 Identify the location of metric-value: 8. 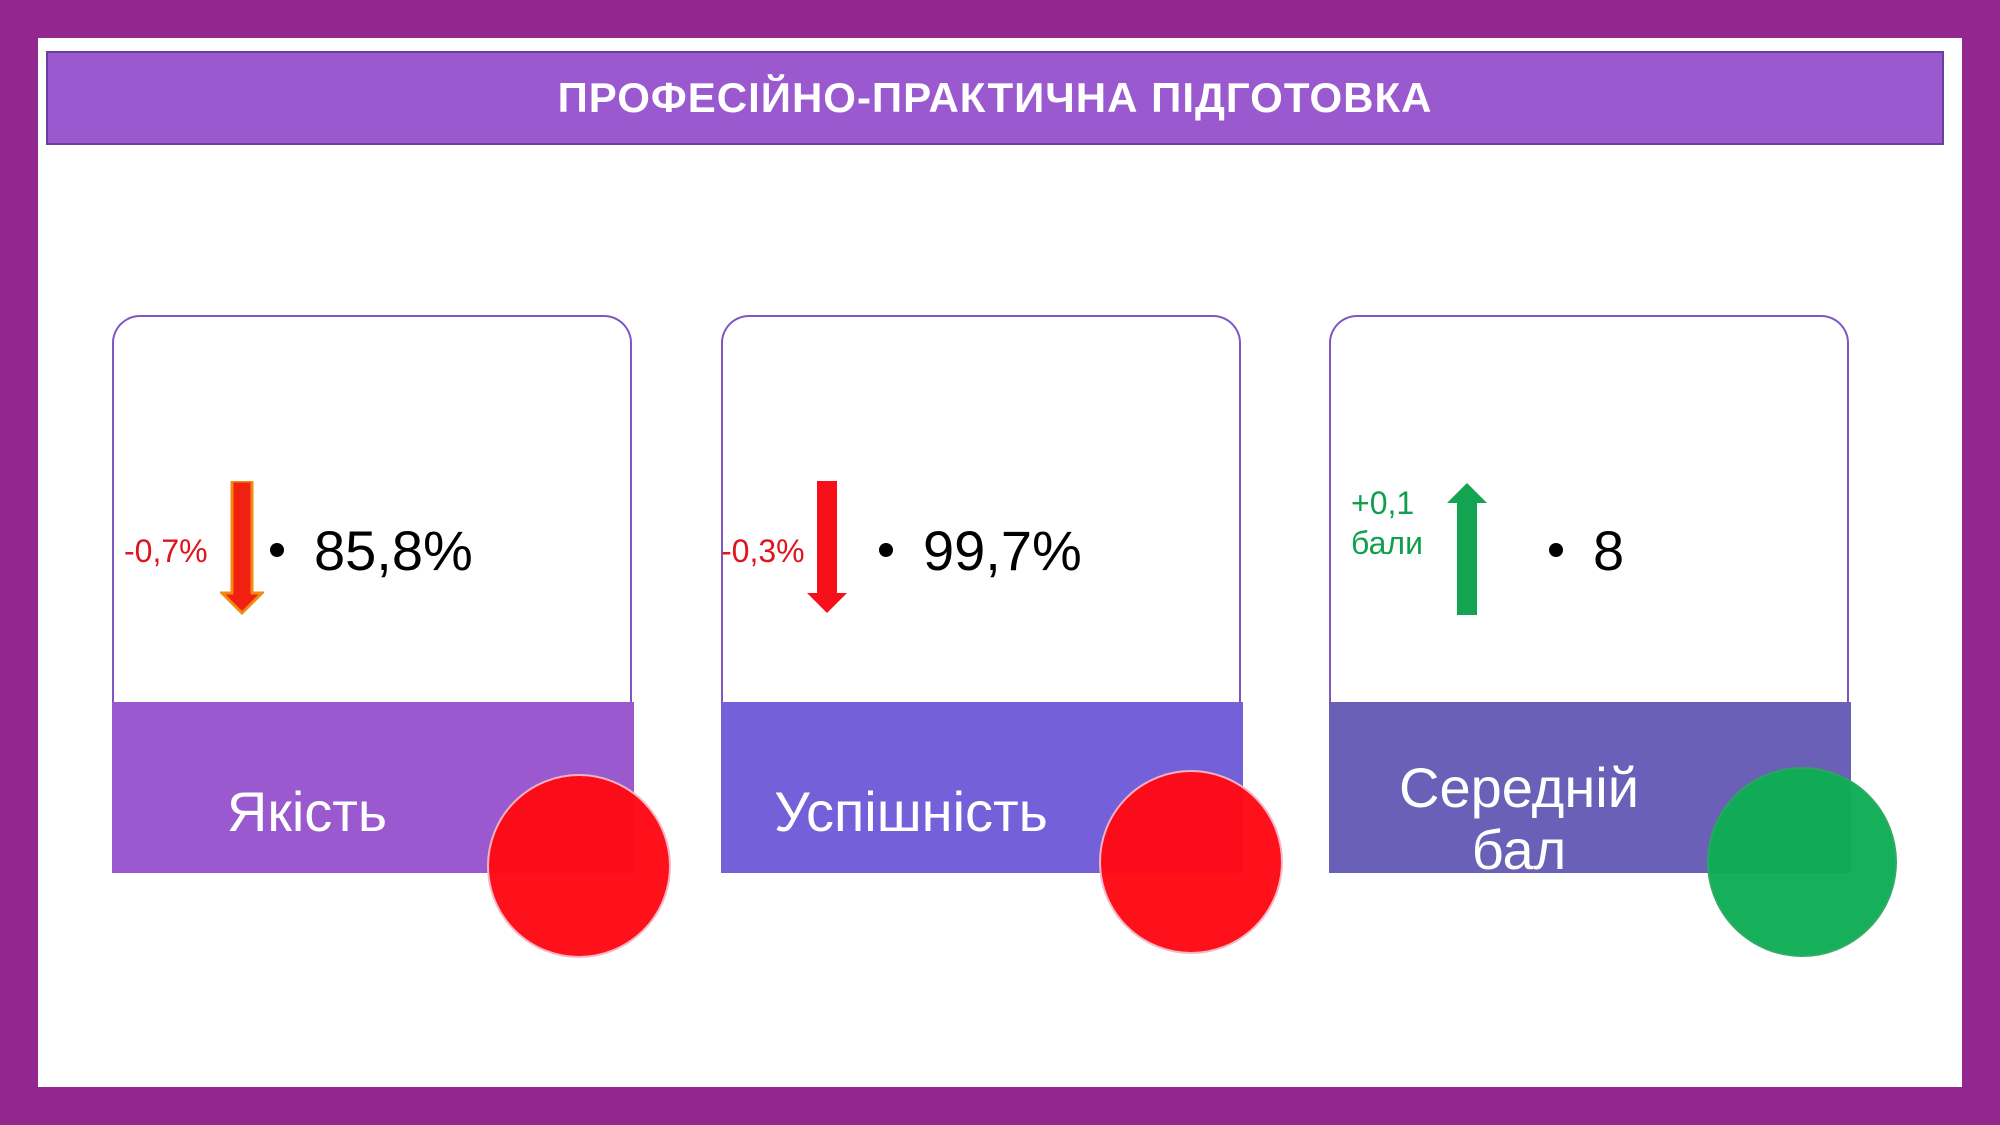
(1586, 550).